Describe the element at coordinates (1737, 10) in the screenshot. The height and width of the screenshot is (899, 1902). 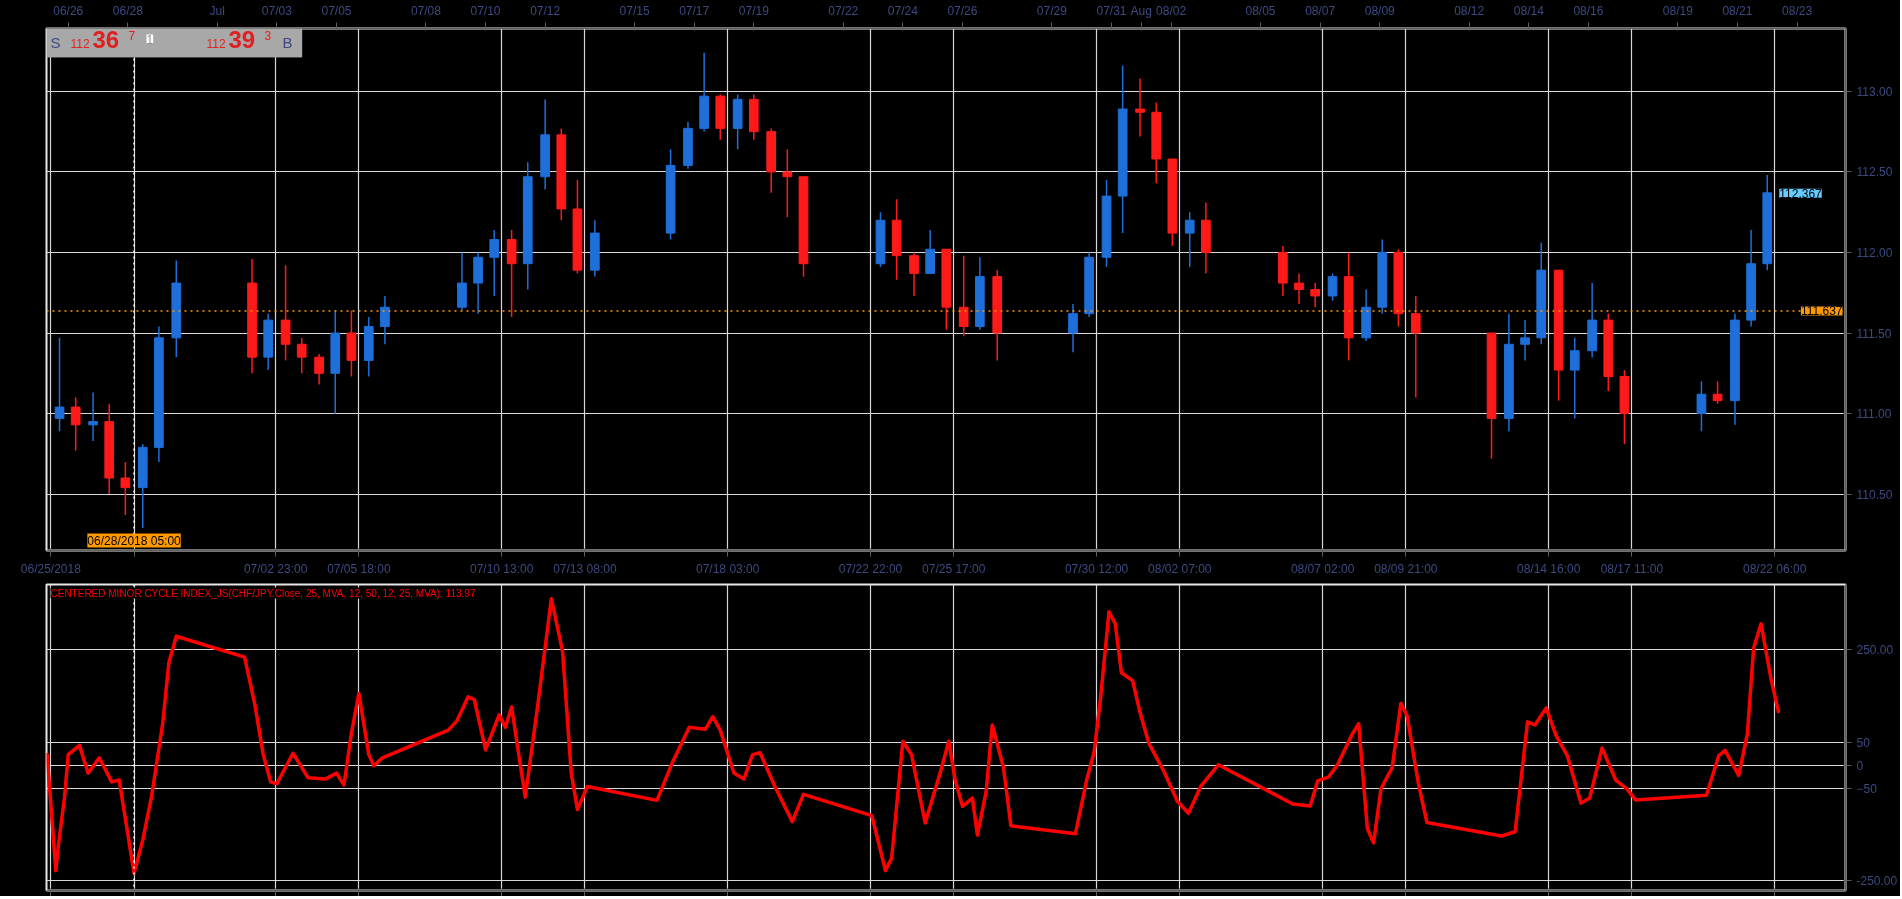
I see `x2-tick-label: 08/21` at that location.